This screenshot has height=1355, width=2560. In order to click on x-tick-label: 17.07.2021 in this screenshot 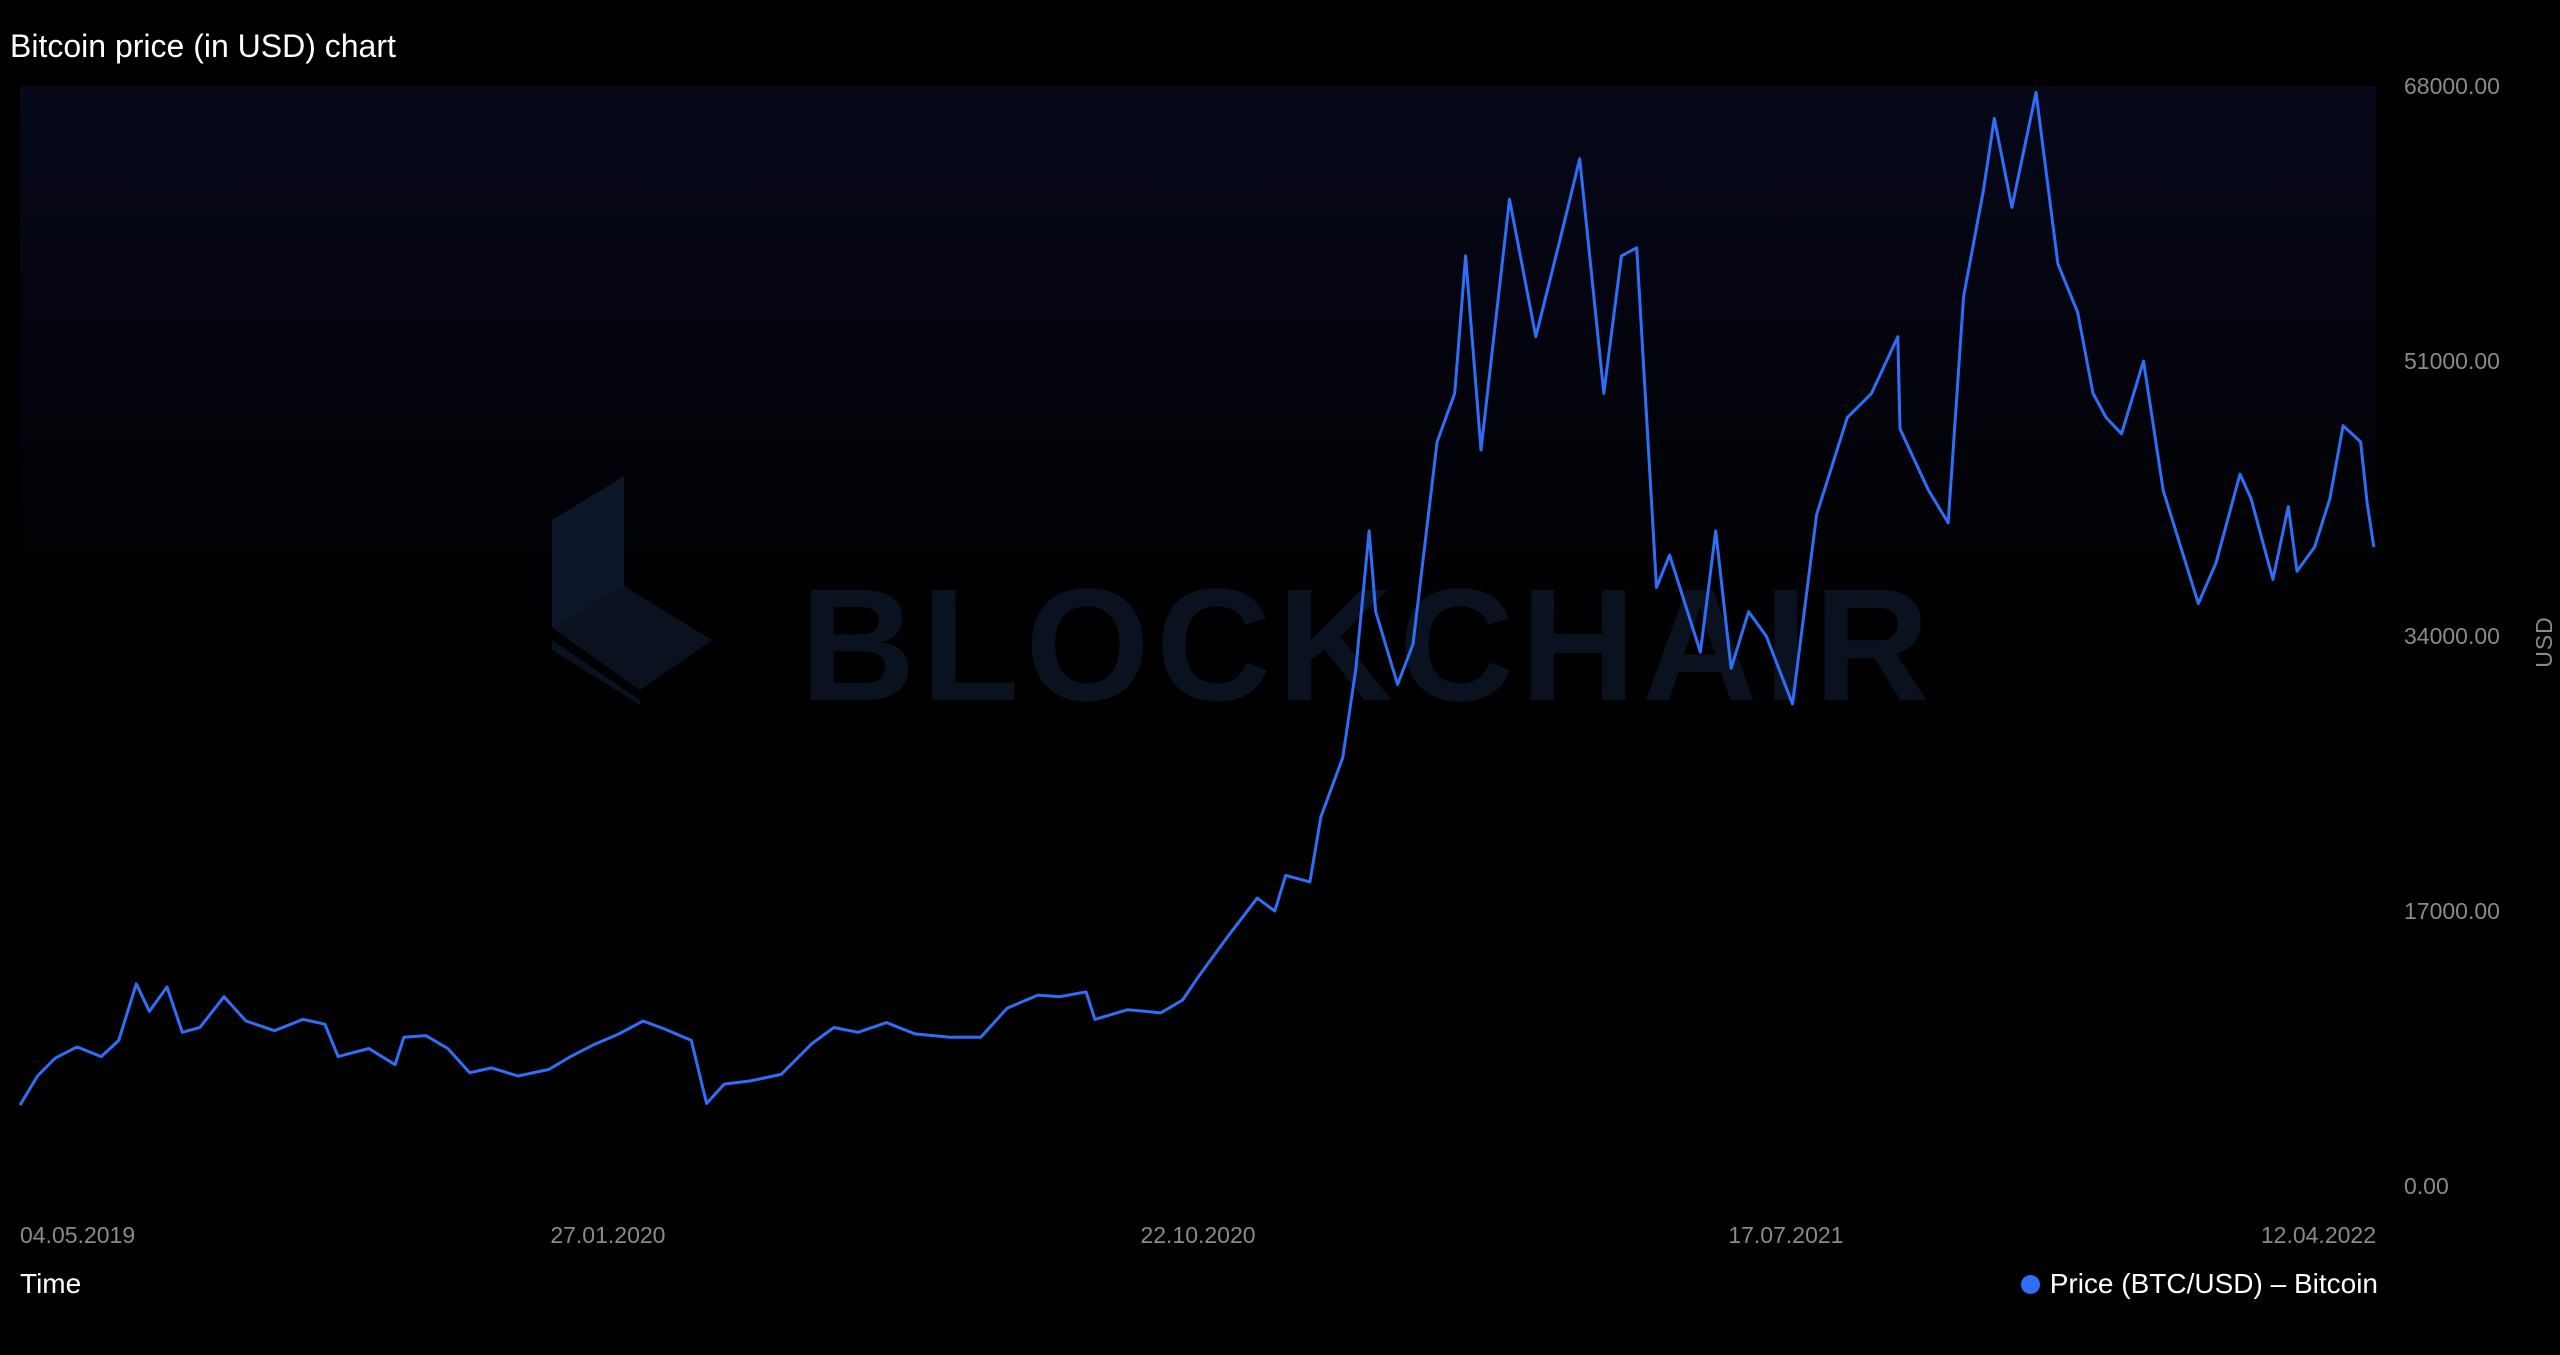, I will do `click(1785, 1235)`.